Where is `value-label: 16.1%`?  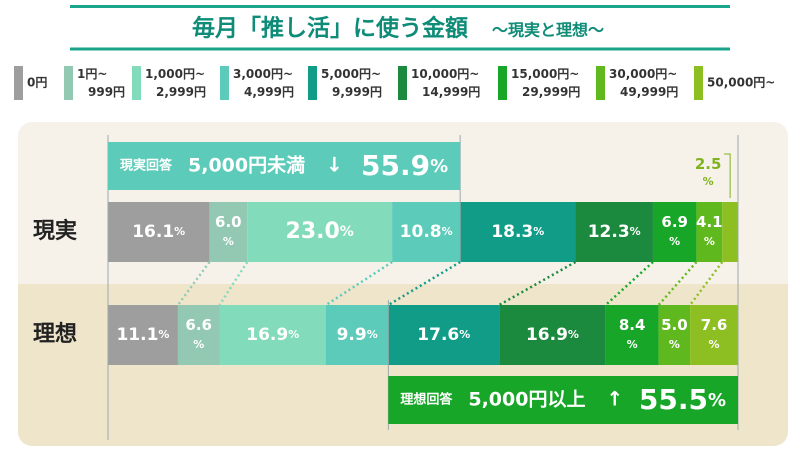 value-label: 16.1% is located at coordinates (158, 232).